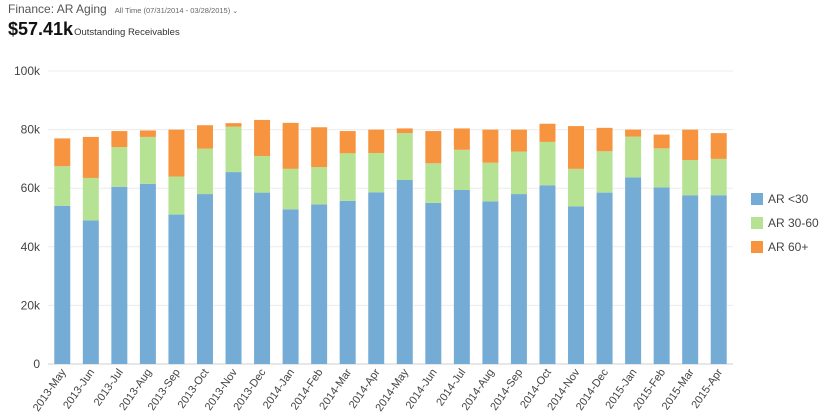  I want to click on legend-item: AR 30-60, so click(785, 223).